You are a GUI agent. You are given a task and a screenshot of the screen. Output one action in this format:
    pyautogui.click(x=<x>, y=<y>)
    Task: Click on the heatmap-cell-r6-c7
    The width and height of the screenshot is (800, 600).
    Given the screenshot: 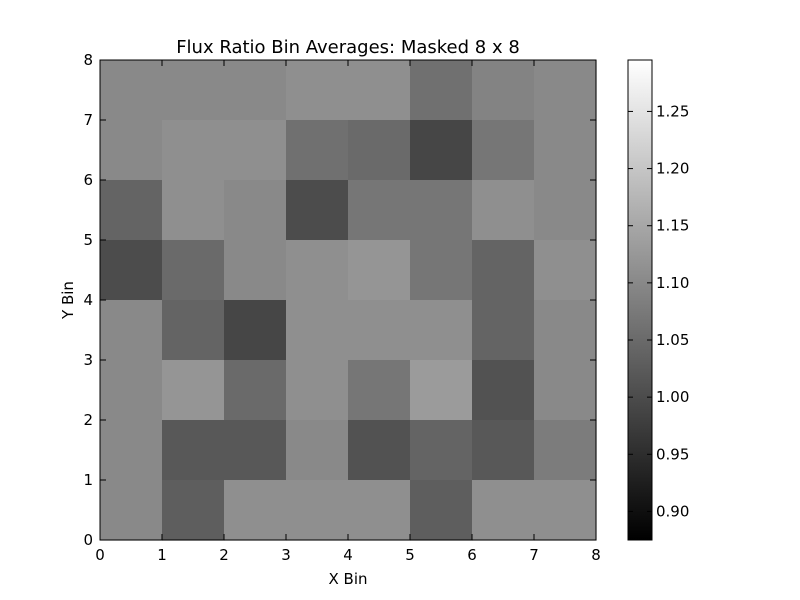 What is the action you would take?
    pyautogui.click(x=565, y=150)
    